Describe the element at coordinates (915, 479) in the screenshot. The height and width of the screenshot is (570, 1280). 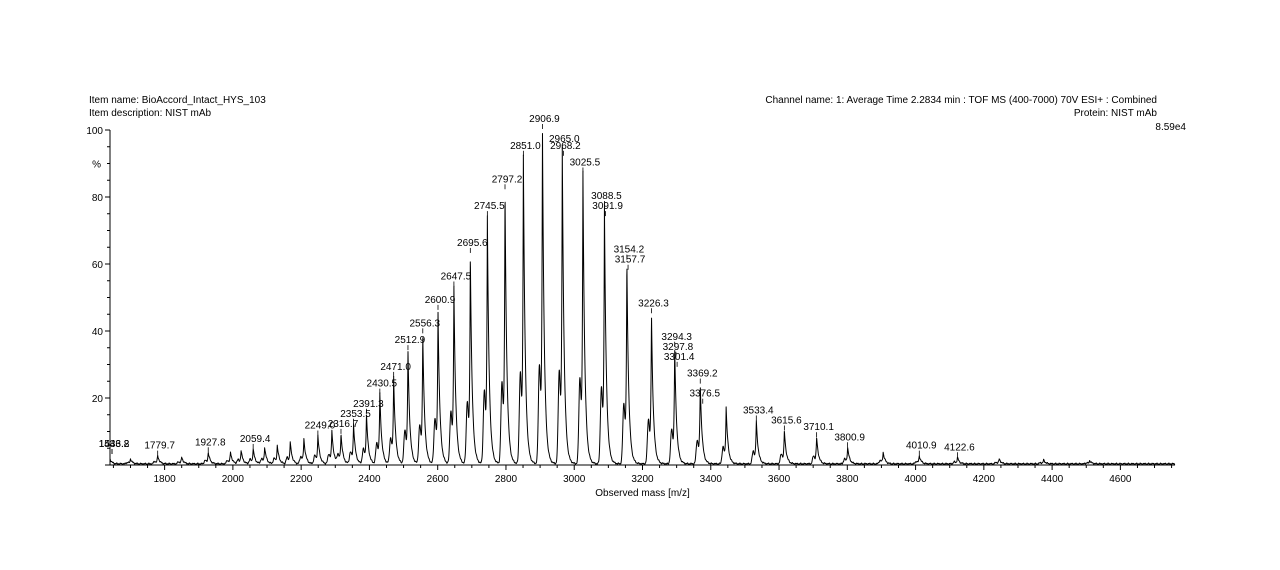
I see `x-tick-label: 4000` at that location.